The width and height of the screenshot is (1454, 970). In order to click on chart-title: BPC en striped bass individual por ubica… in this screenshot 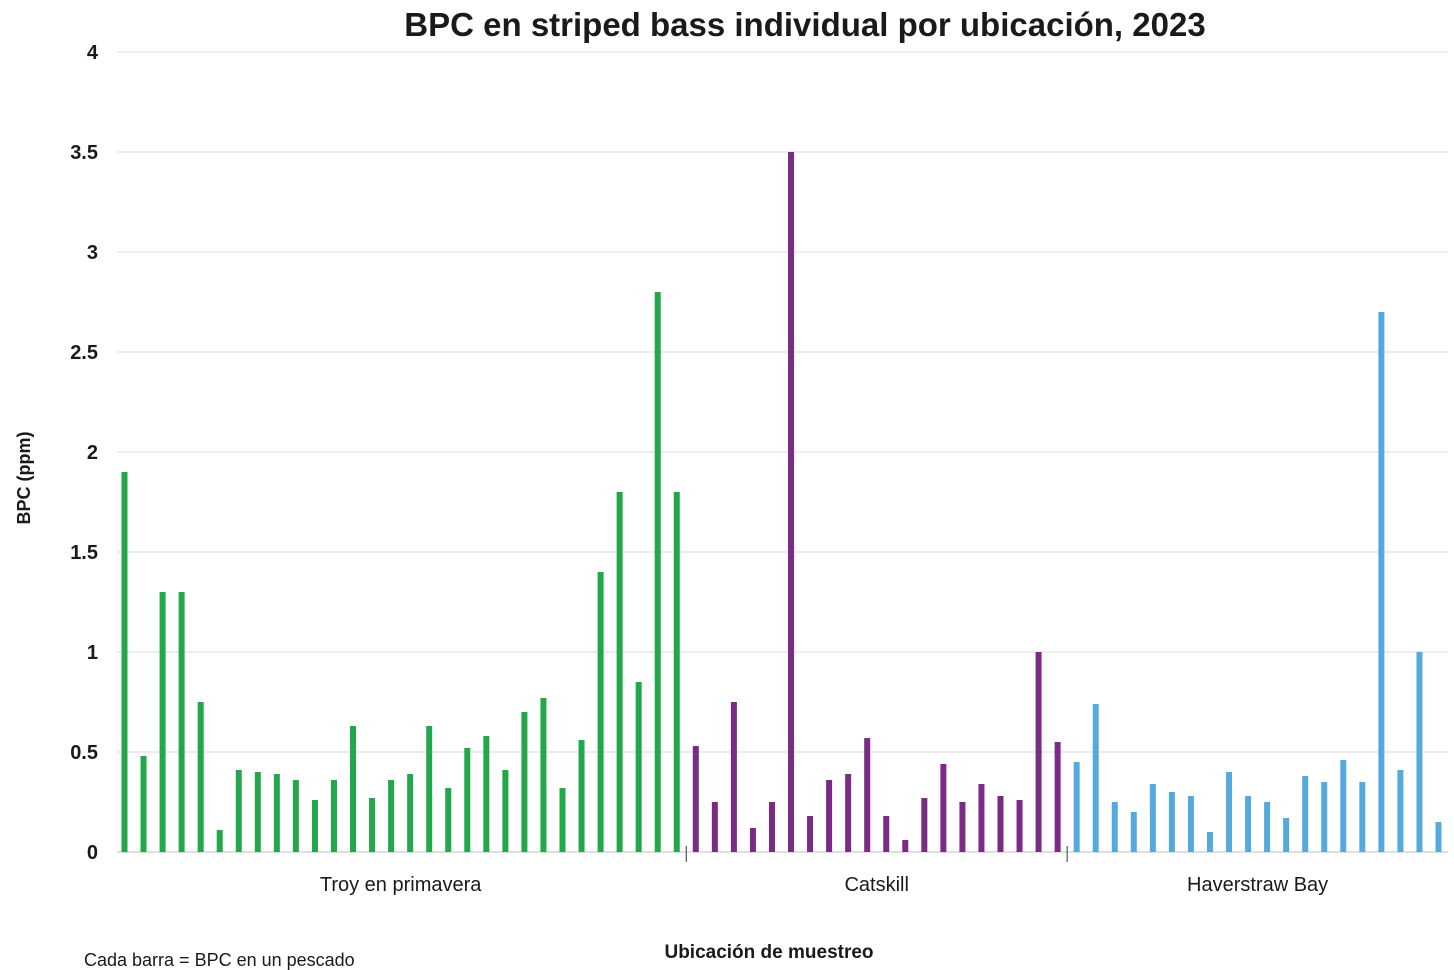, I will do `click(804, 24)`.